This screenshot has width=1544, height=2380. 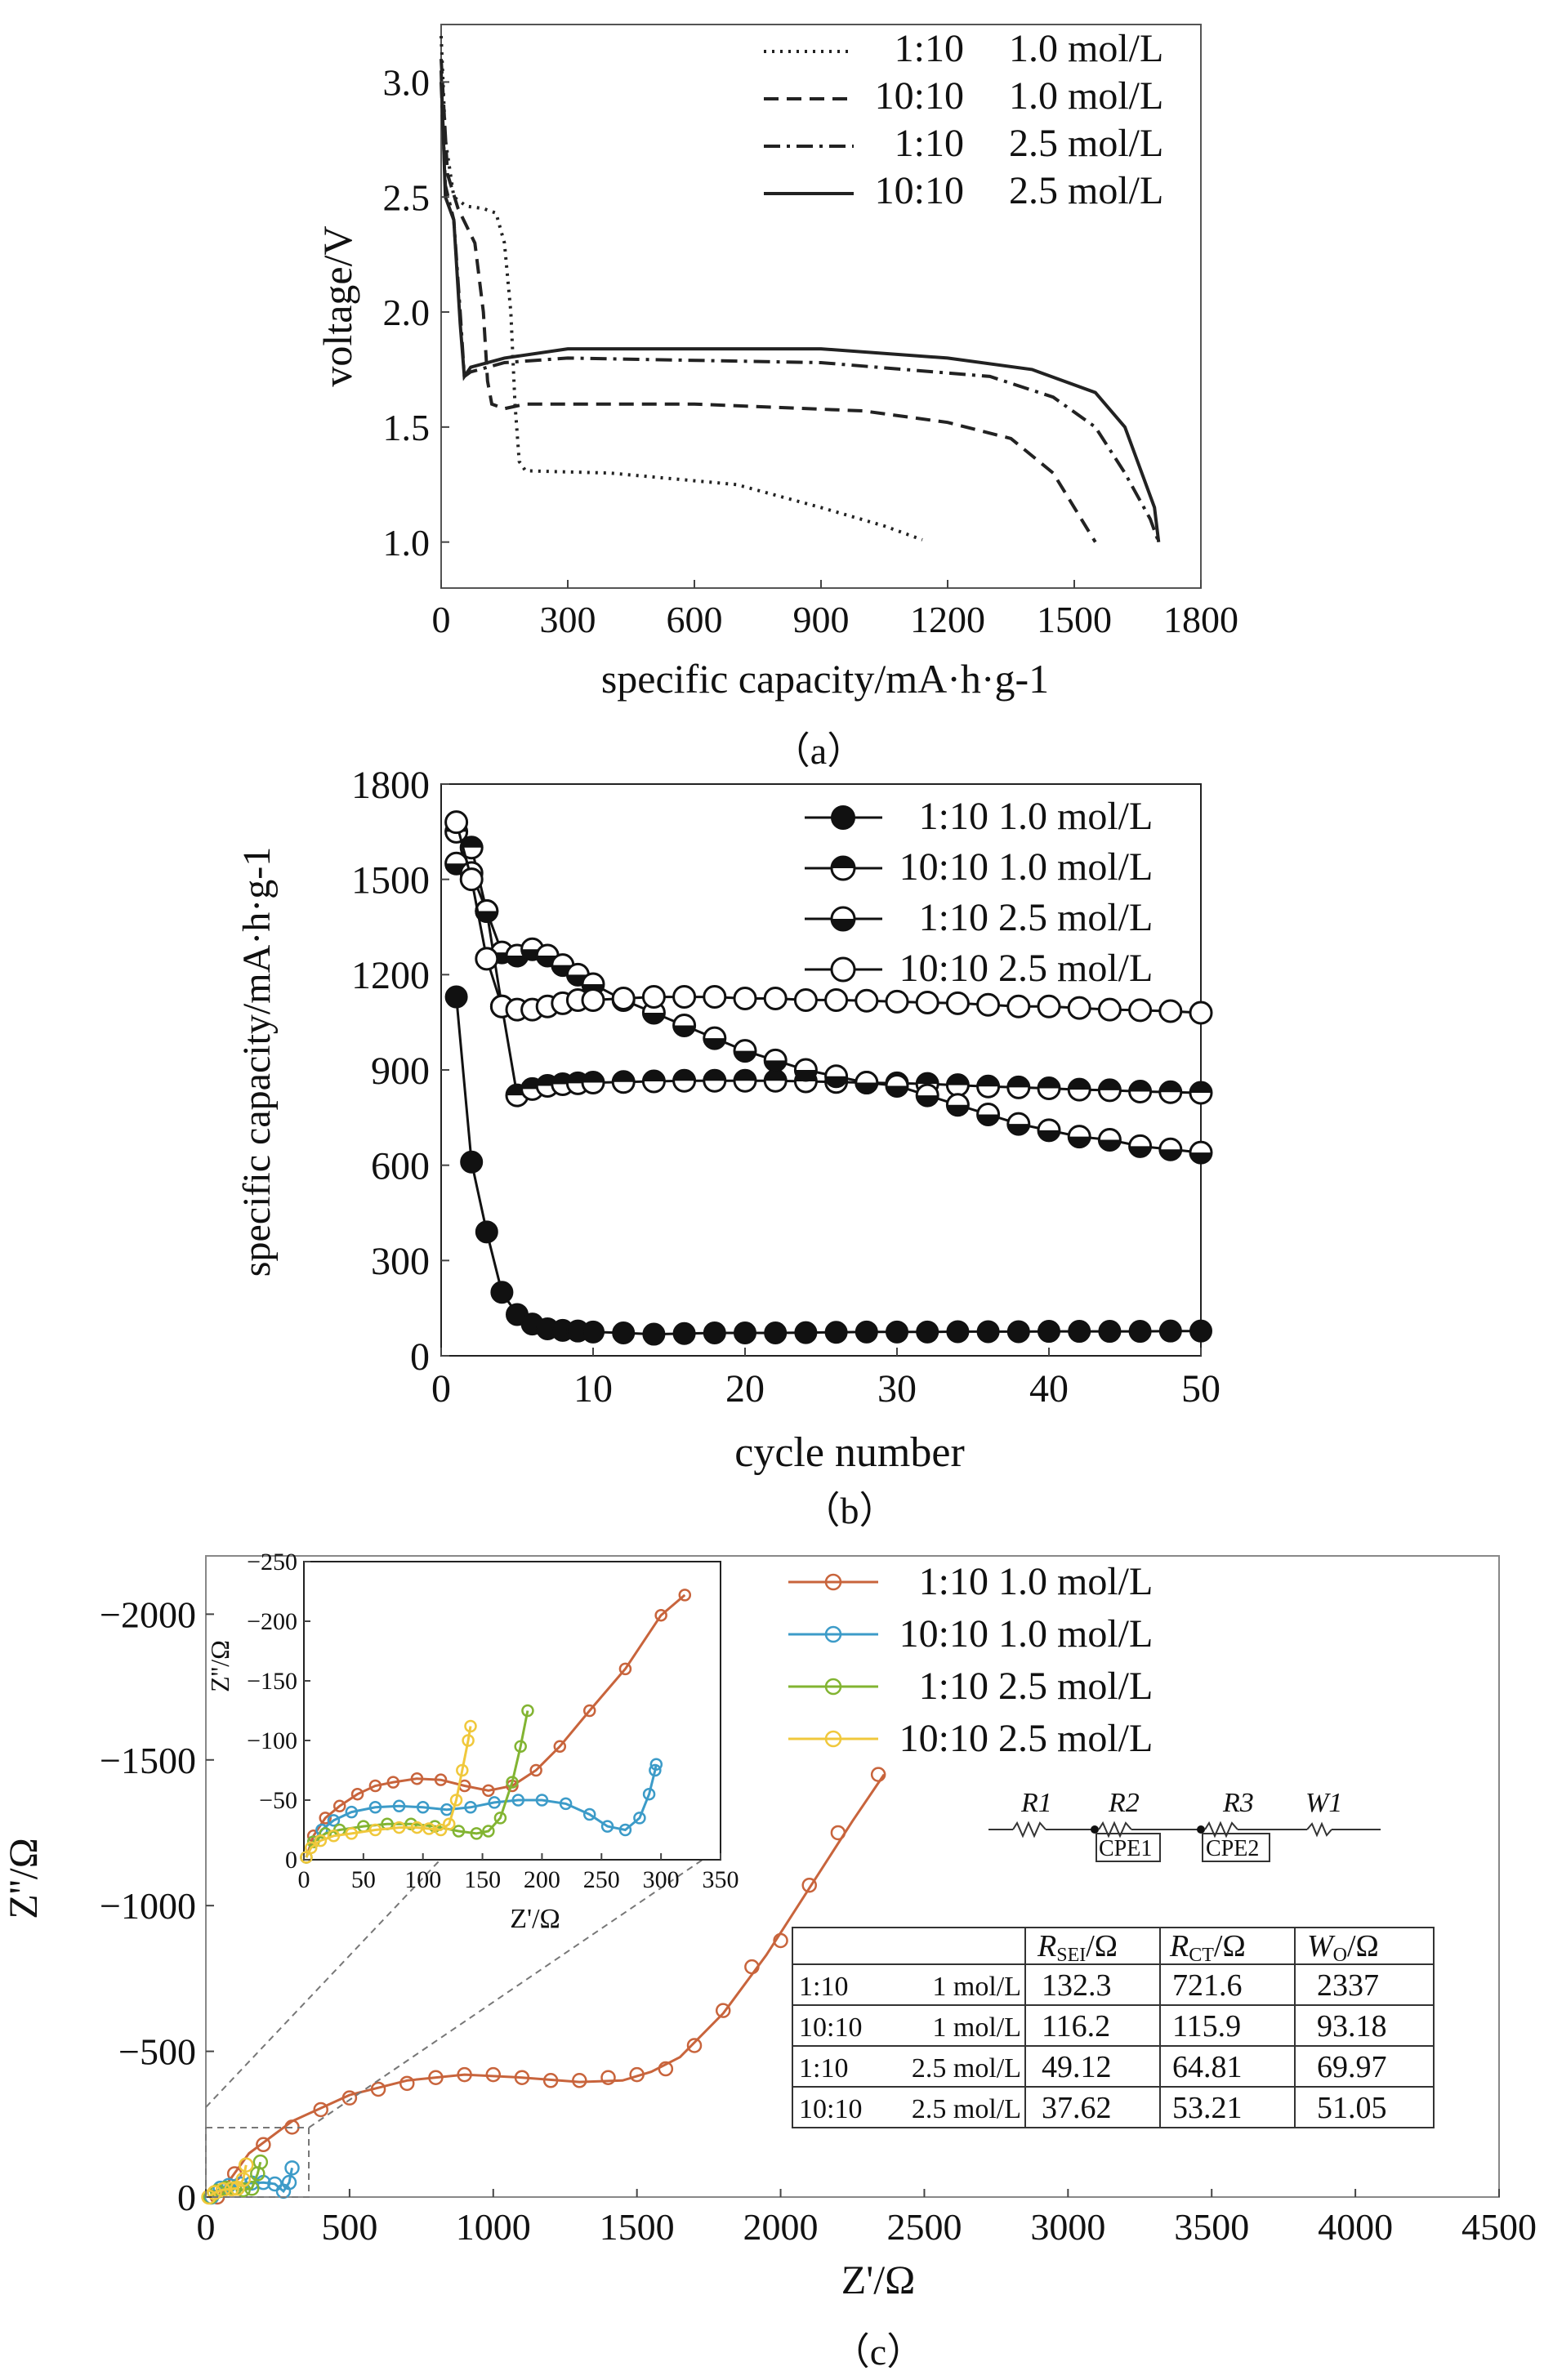 What do you see at coordinates (1049, 1389) in the screenshot?
I see `x-tick-label: 40` at bounding box center [1049, 1389].